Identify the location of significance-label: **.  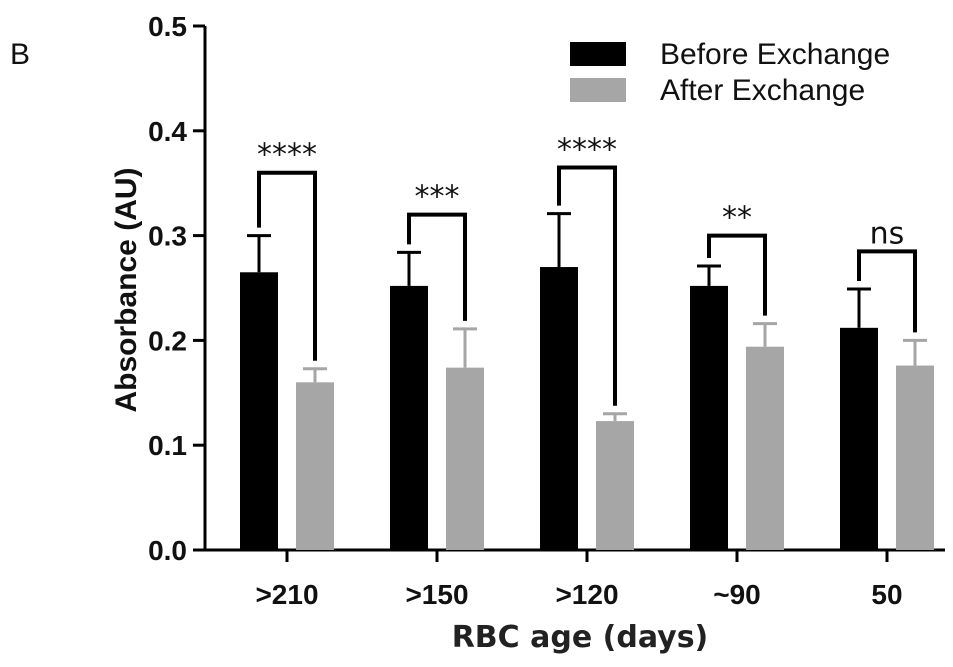
(737, 218).